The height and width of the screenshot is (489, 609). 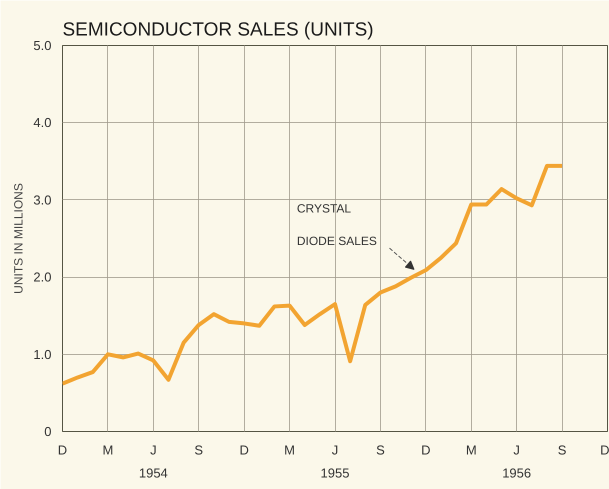 What do you see at coordinates (335, 473) in the screenshot?
I see `text: 1955` at bounding box center [335, 473].